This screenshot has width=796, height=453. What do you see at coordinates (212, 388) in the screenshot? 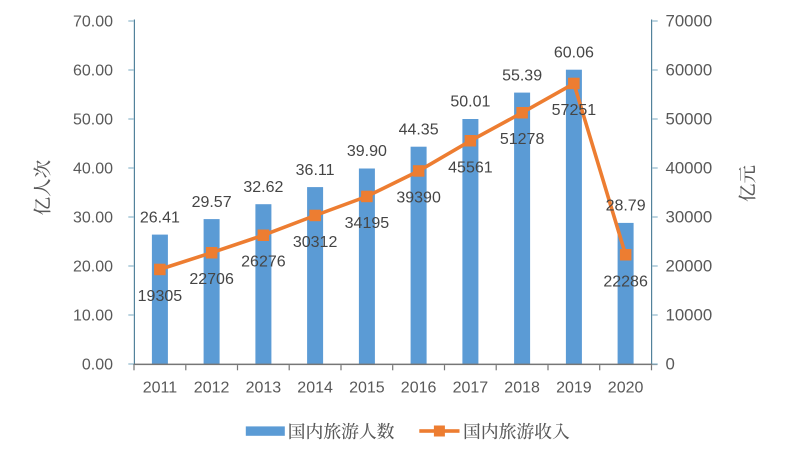
I see `svg-text: 2012` at bounding box center [212, 388].